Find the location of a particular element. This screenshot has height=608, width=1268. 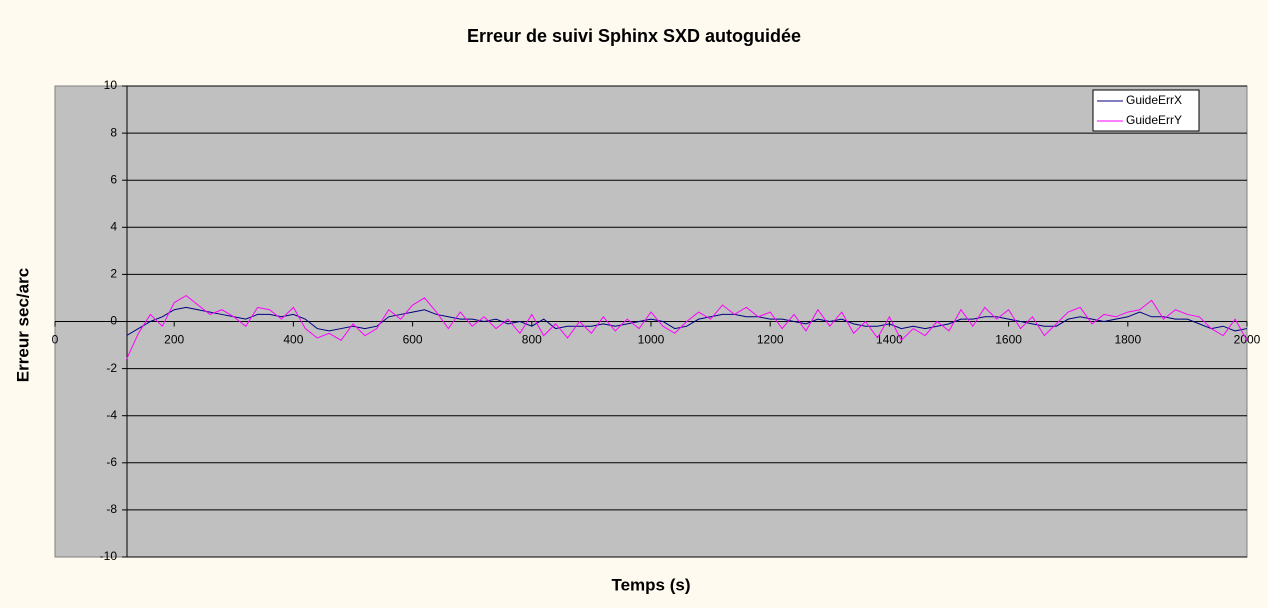

legend-label: GuideErrX is located at coordinates (1154, 100).